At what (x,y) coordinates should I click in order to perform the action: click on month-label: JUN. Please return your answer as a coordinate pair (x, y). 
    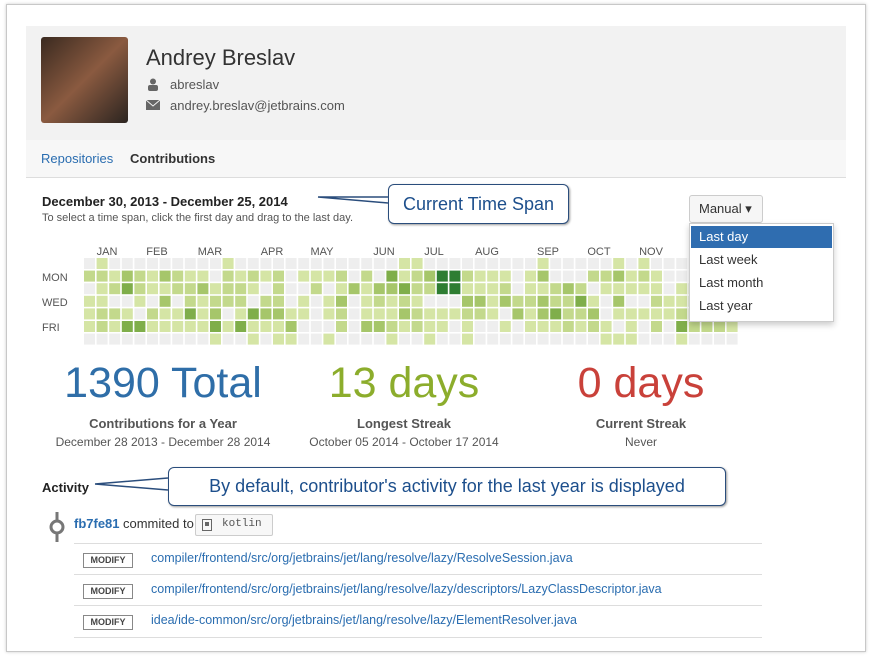
    Looking at the image, I should click on (383, 252).